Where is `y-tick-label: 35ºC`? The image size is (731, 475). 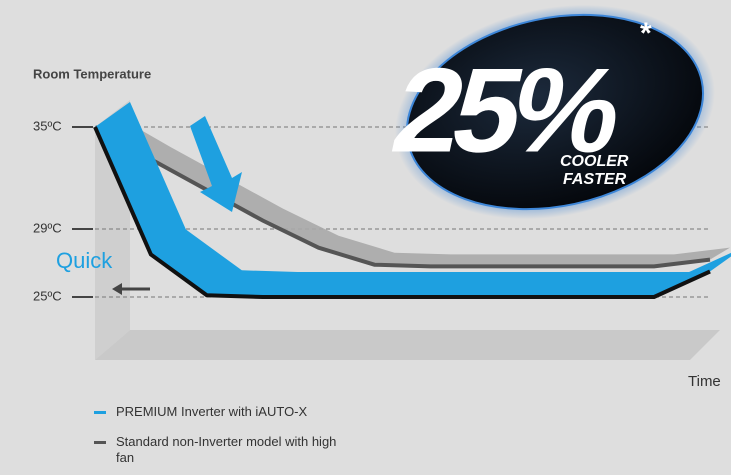 y-tick-label: 35ºC is located at coordinates (47, 125).